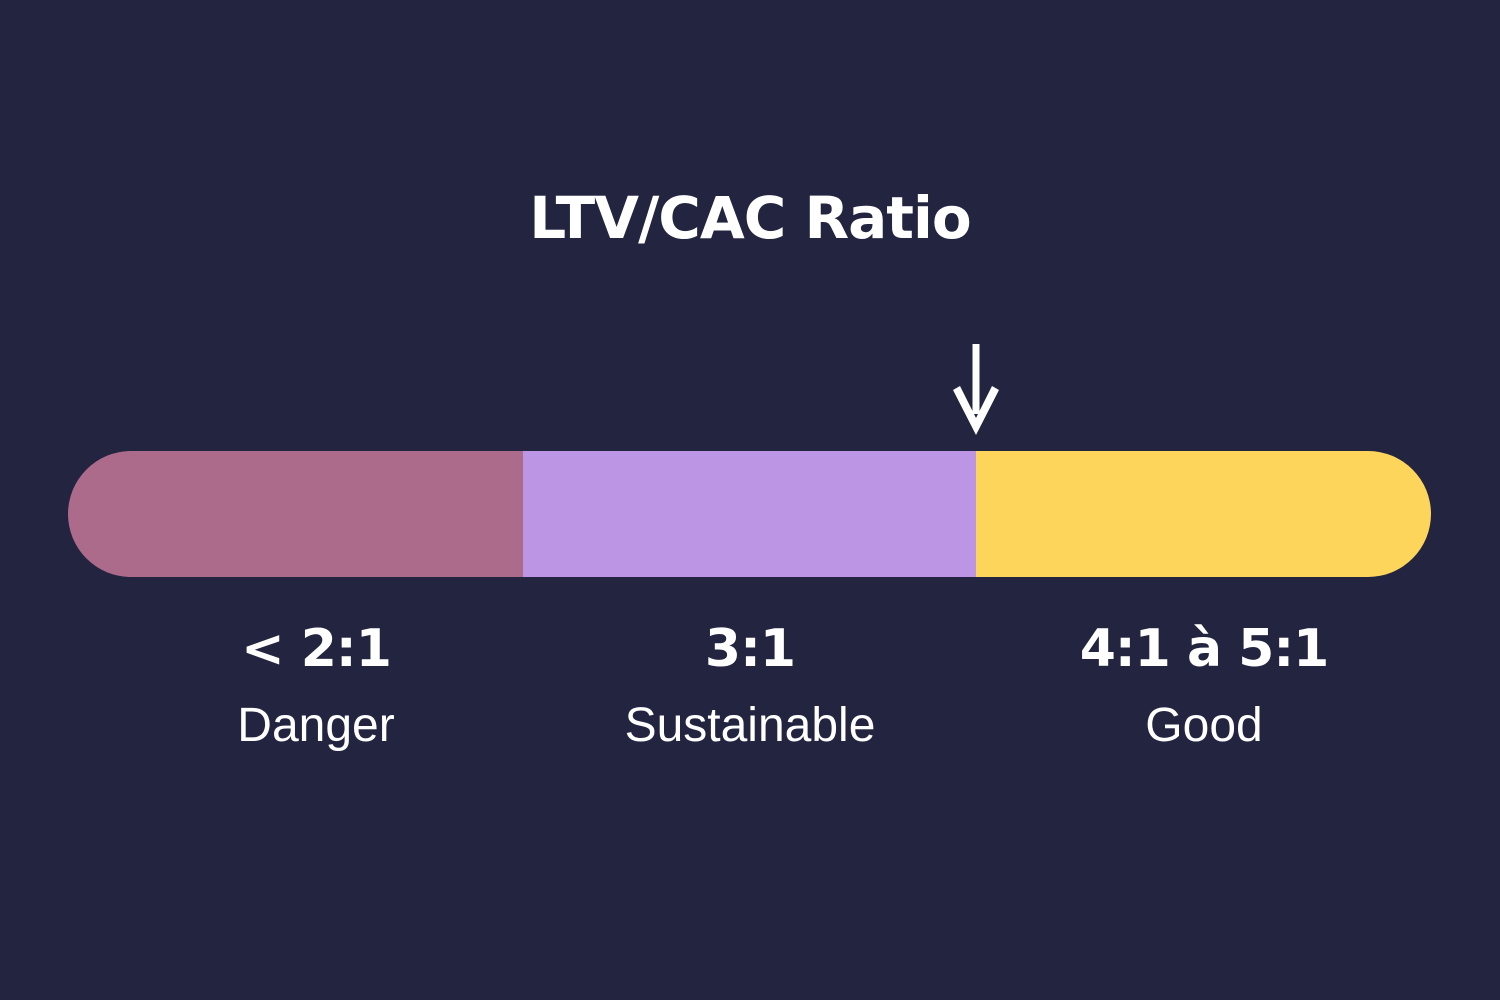  Describe the element at coordinates (1204, 725) in the screenshot. I see `good-label: Good` at that location.